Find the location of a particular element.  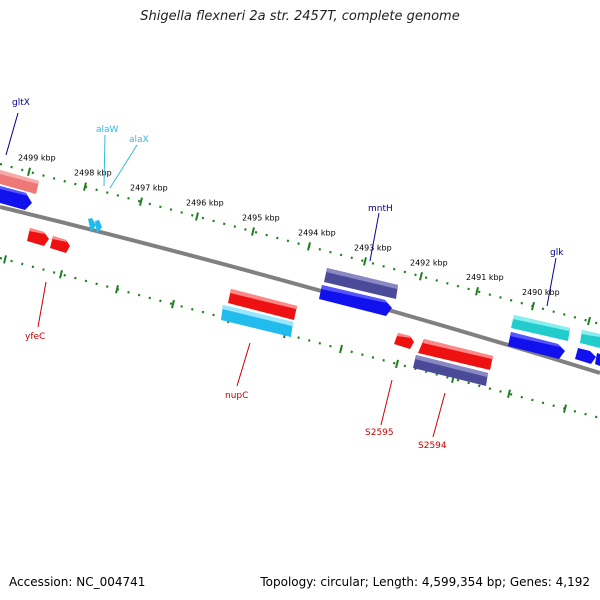

tick-label: 2496 kbp is located at coordinates (205, 203).